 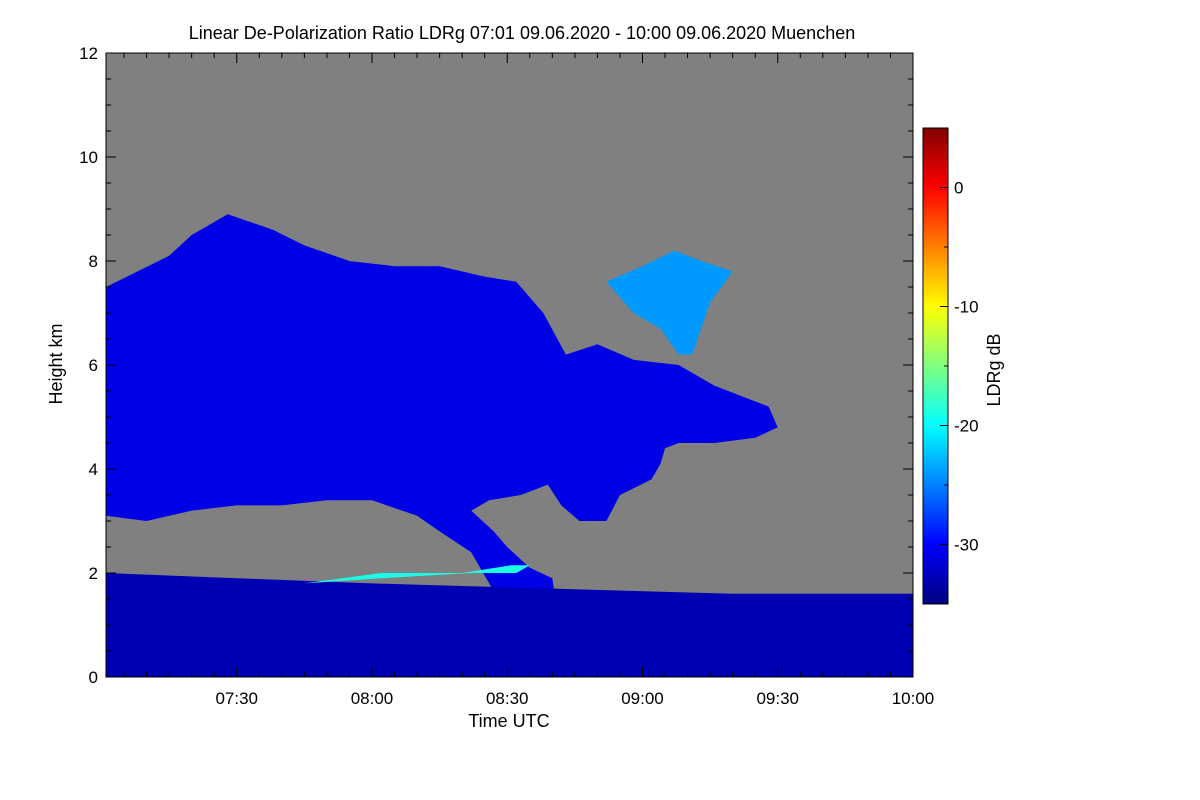 What do you see at coordinates (56, 363) in the screenshot?
I see `y-axis-label: Height km` at bounding box center [56, 363].